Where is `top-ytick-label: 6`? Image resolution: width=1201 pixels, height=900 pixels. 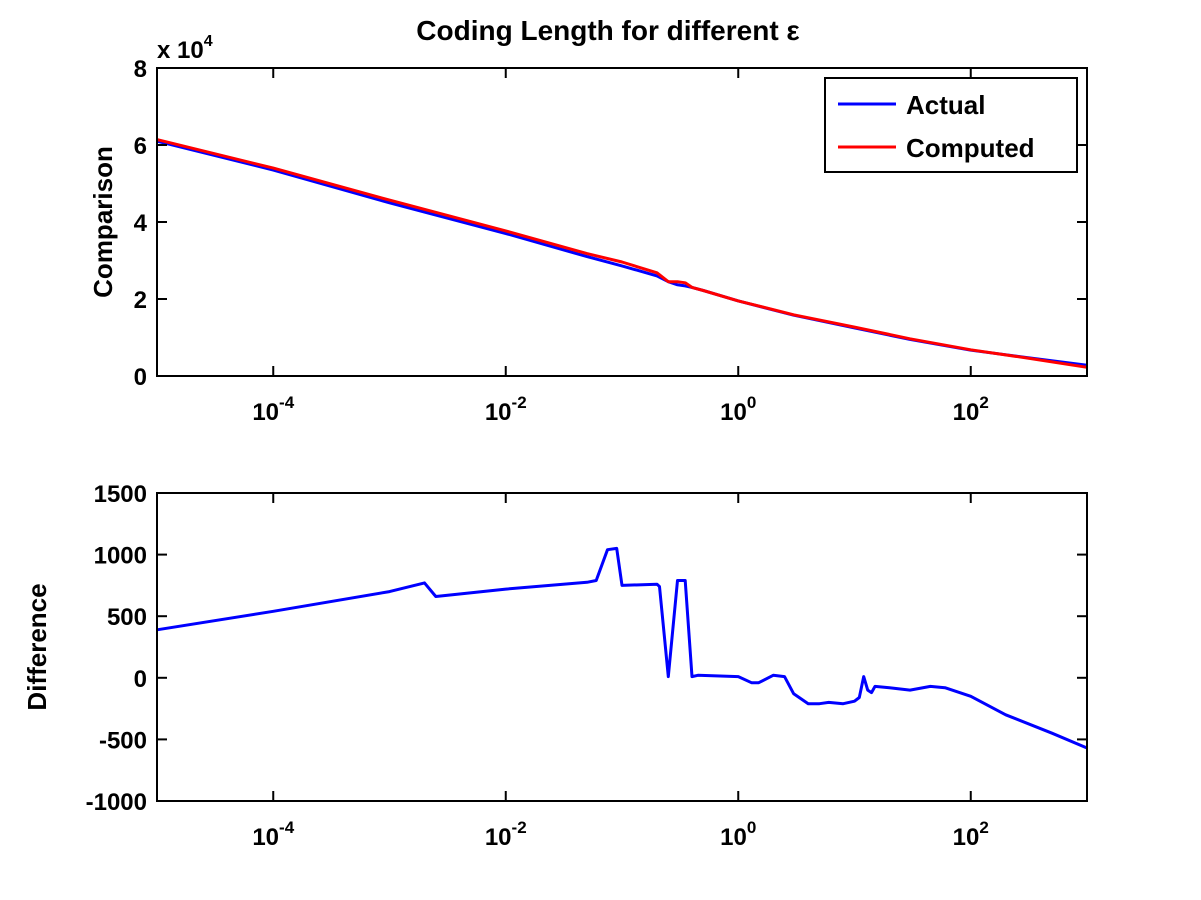
top-ytick-label: 6 is located at coordinates (140, 146).